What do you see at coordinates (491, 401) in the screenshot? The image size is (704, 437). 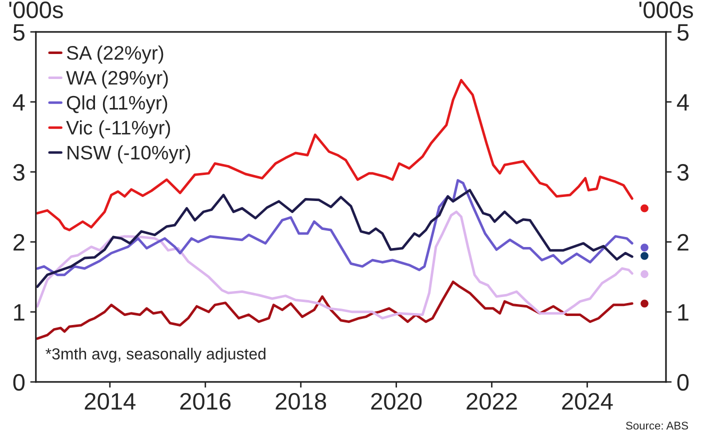 I see `x-tick-label: 2022` at bounding box center [491, 401].